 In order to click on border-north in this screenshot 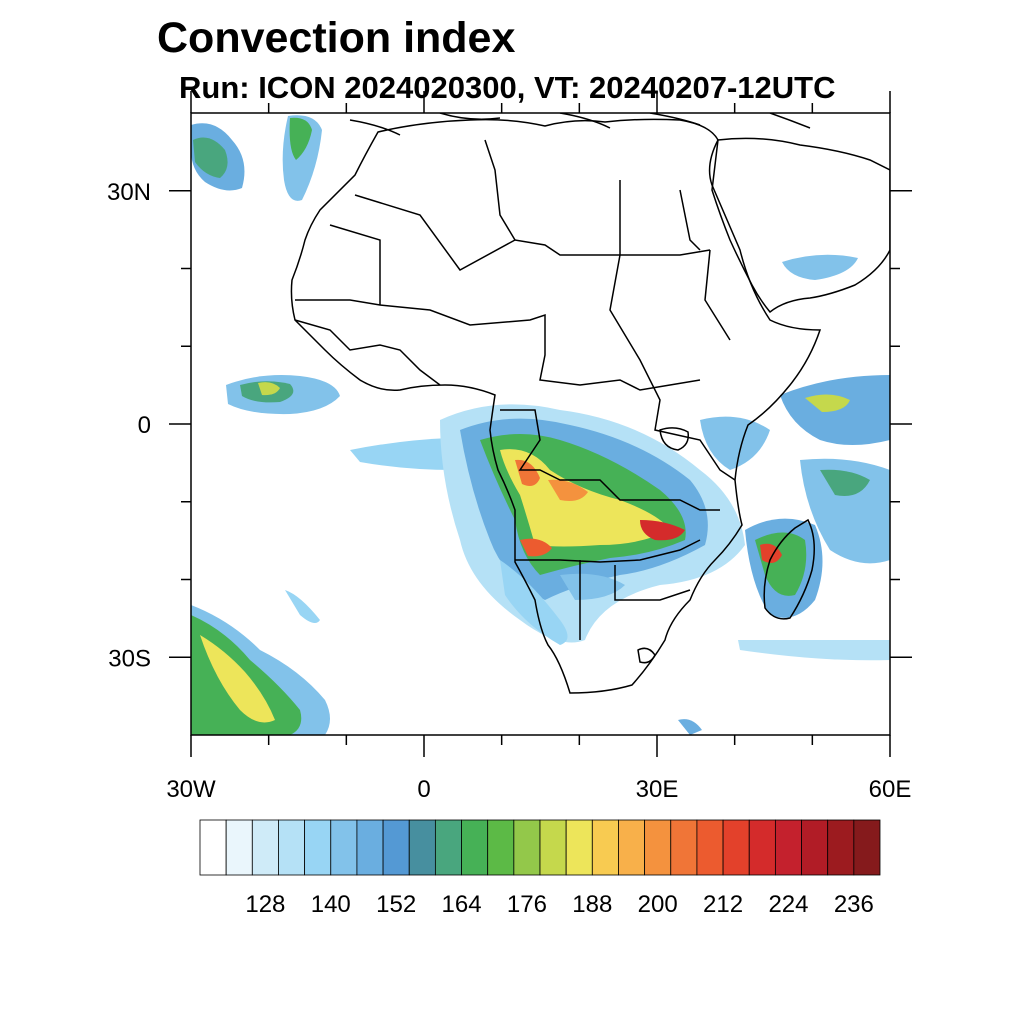, I will do `click(532, 232)`.